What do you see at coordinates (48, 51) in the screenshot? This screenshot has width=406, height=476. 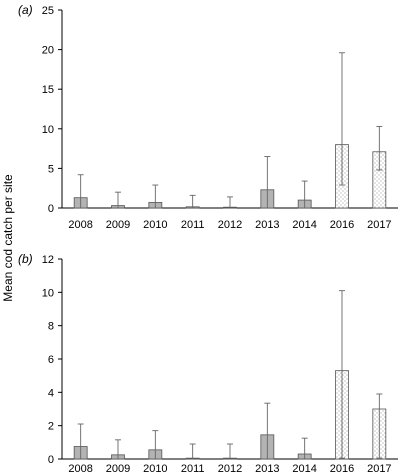 I see `y-tick-label: 20` at bounding box center [48, 51].